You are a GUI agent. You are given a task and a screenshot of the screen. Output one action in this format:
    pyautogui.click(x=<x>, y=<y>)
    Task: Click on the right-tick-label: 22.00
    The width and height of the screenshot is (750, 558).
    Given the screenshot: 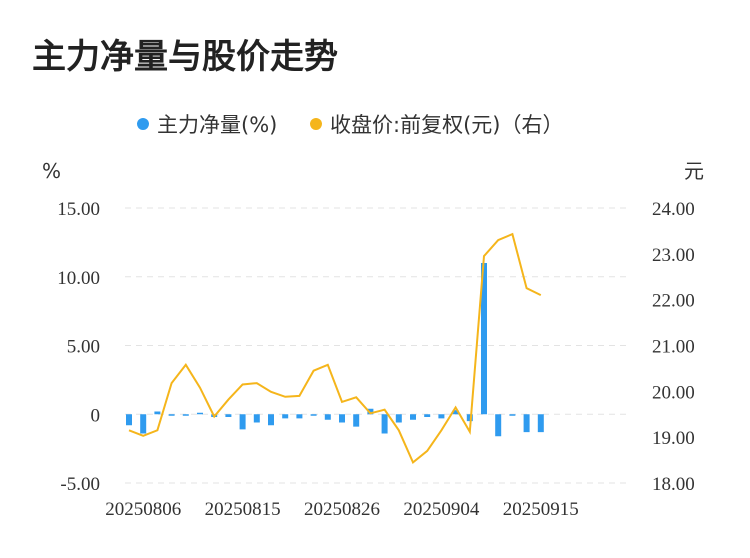 What is the action you would take?
    pyautogui.click(x=673, y=301)
    